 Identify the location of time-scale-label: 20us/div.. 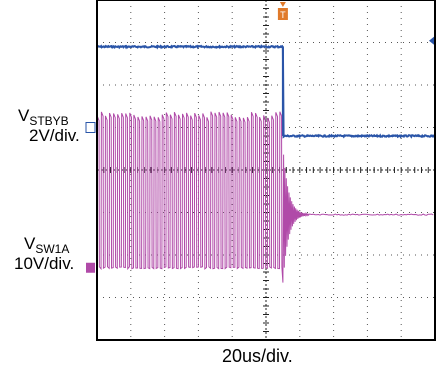
(257, 356).